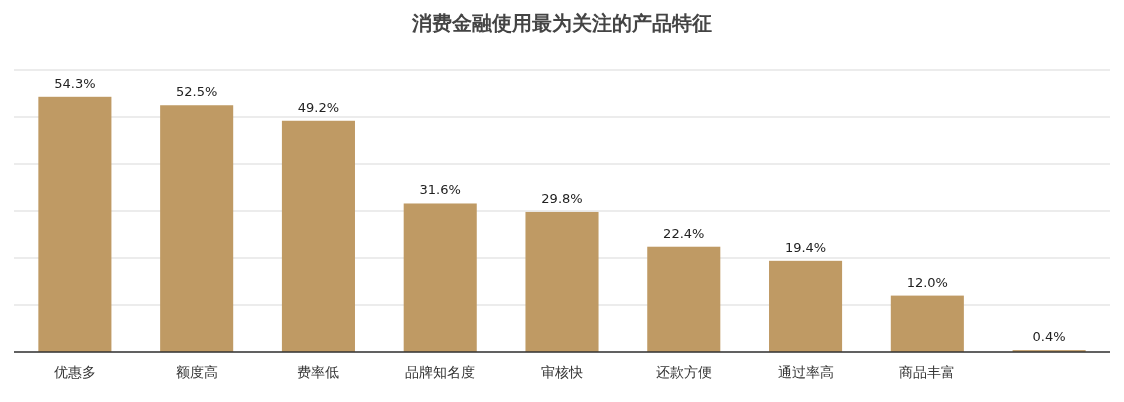  What do you see at coordinates (684, 233) in the screenshot?
I see `data-label: 22.4%` at bounding box center [684, 233].